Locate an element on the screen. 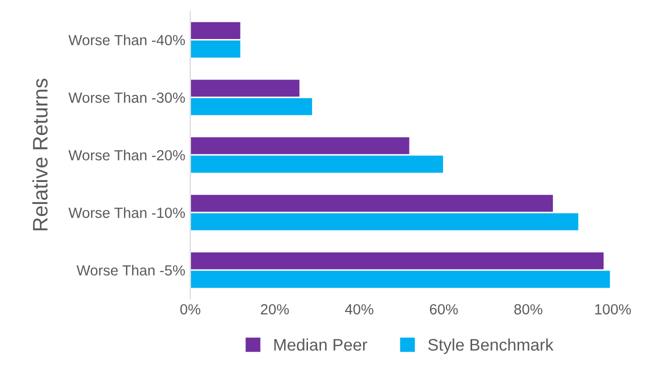 Image resolution: width=645 pixels, height=369 pixels. x-tick-label: 0% is located at coordinates (190, 309).